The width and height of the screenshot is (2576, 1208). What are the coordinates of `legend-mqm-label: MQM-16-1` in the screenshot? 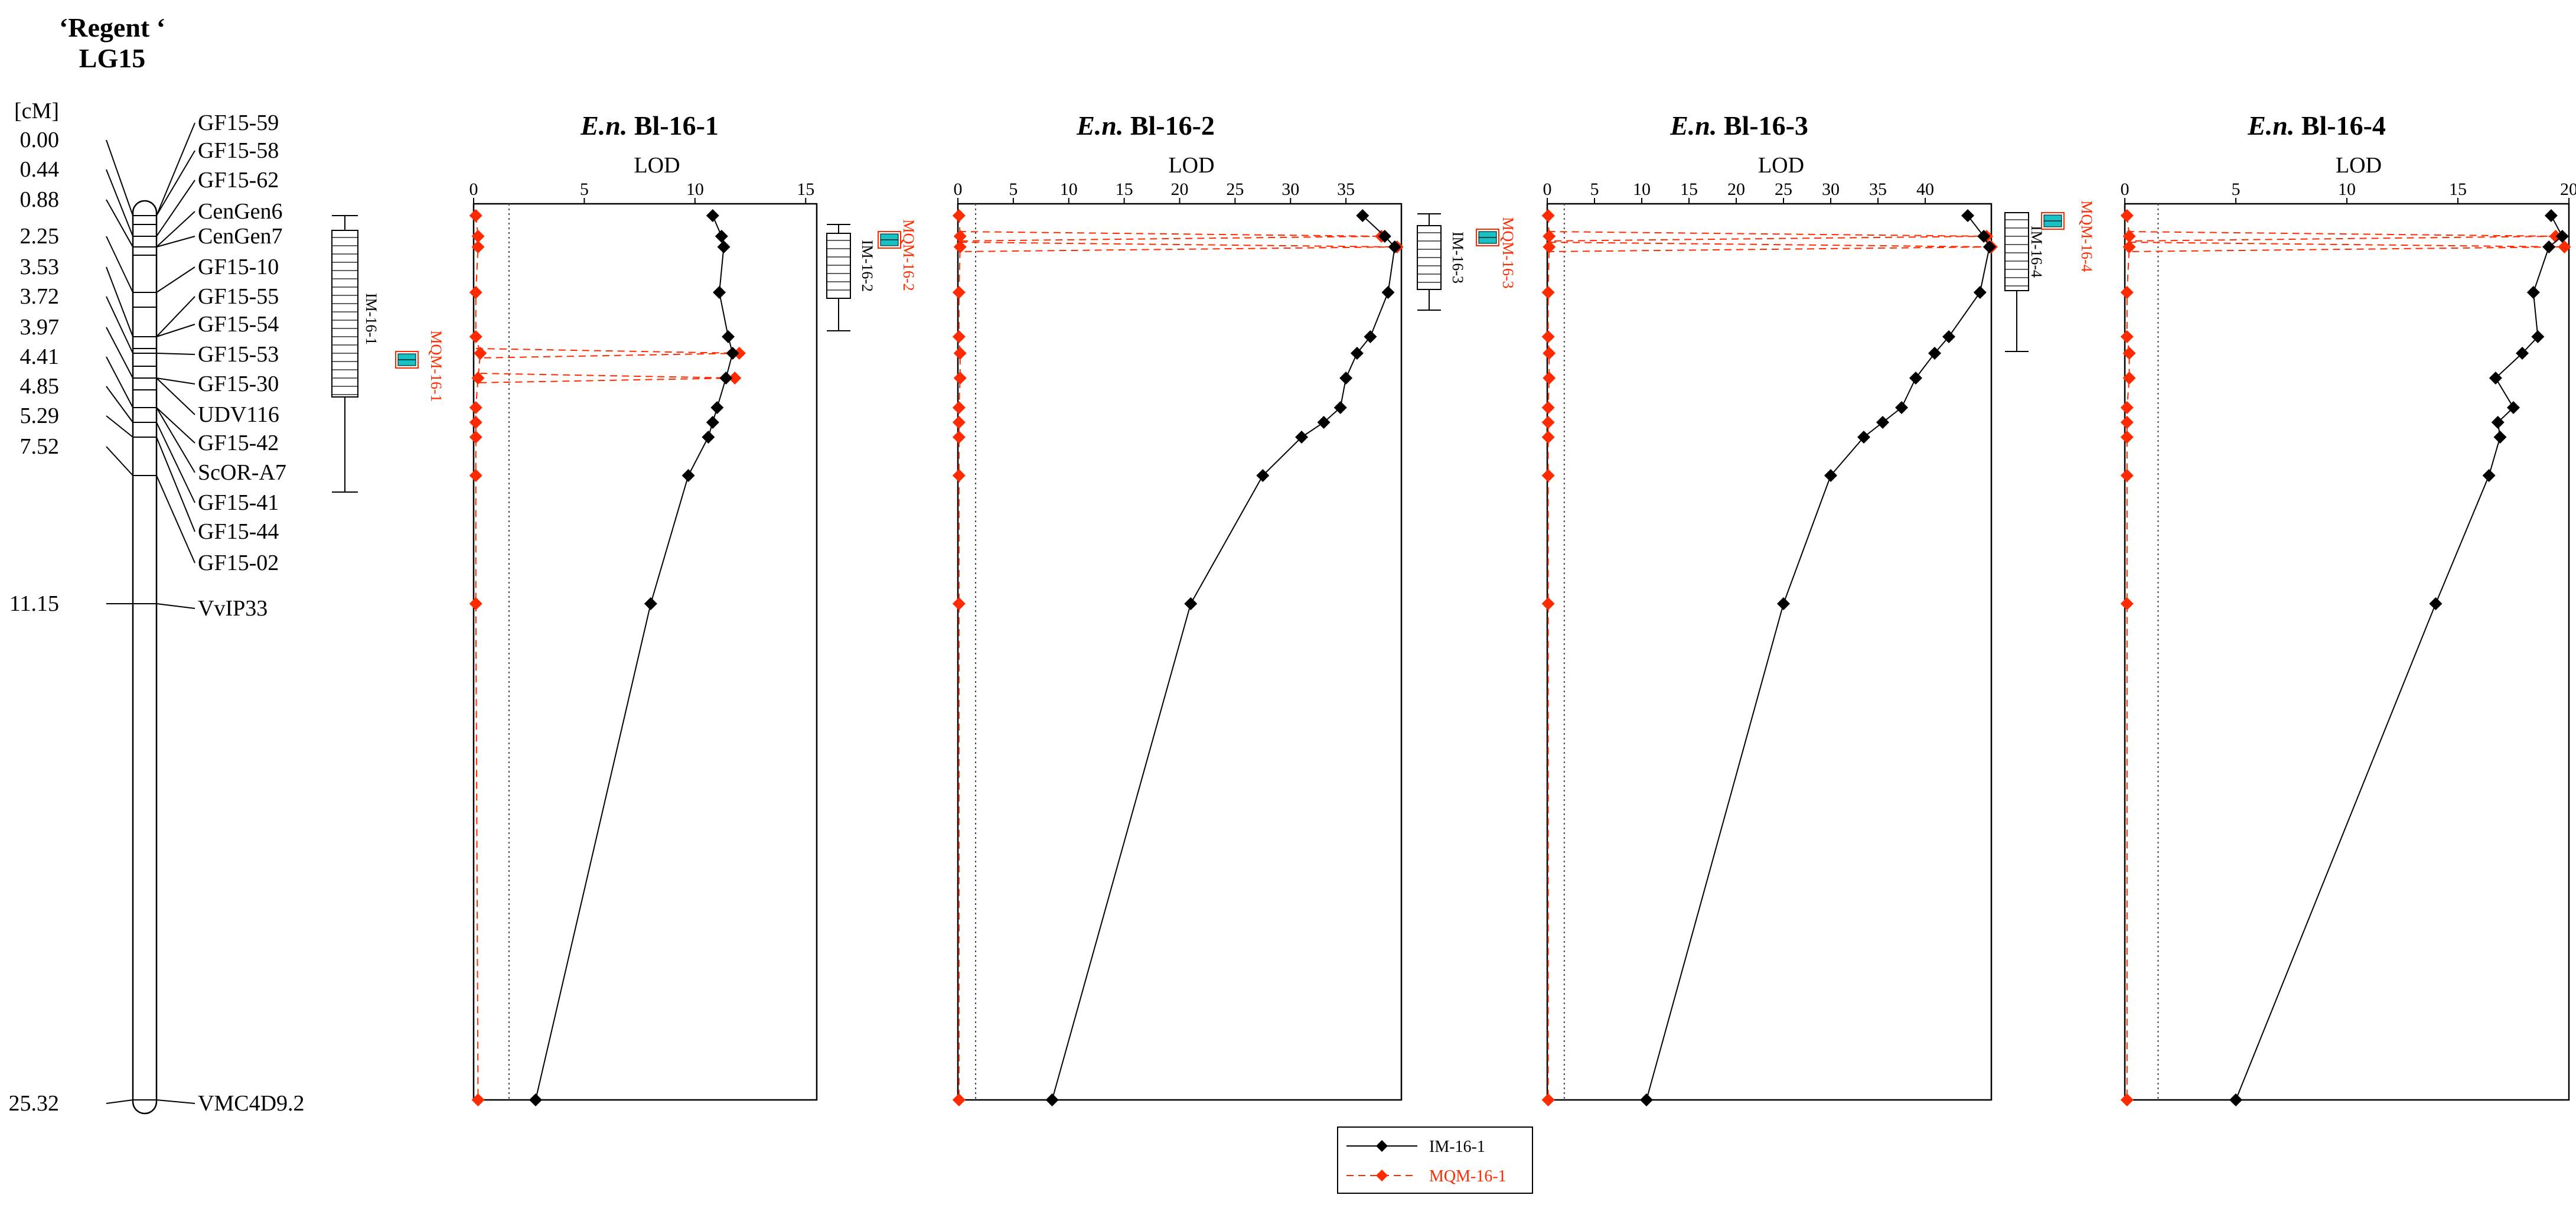 It's located at (1468, 1176).